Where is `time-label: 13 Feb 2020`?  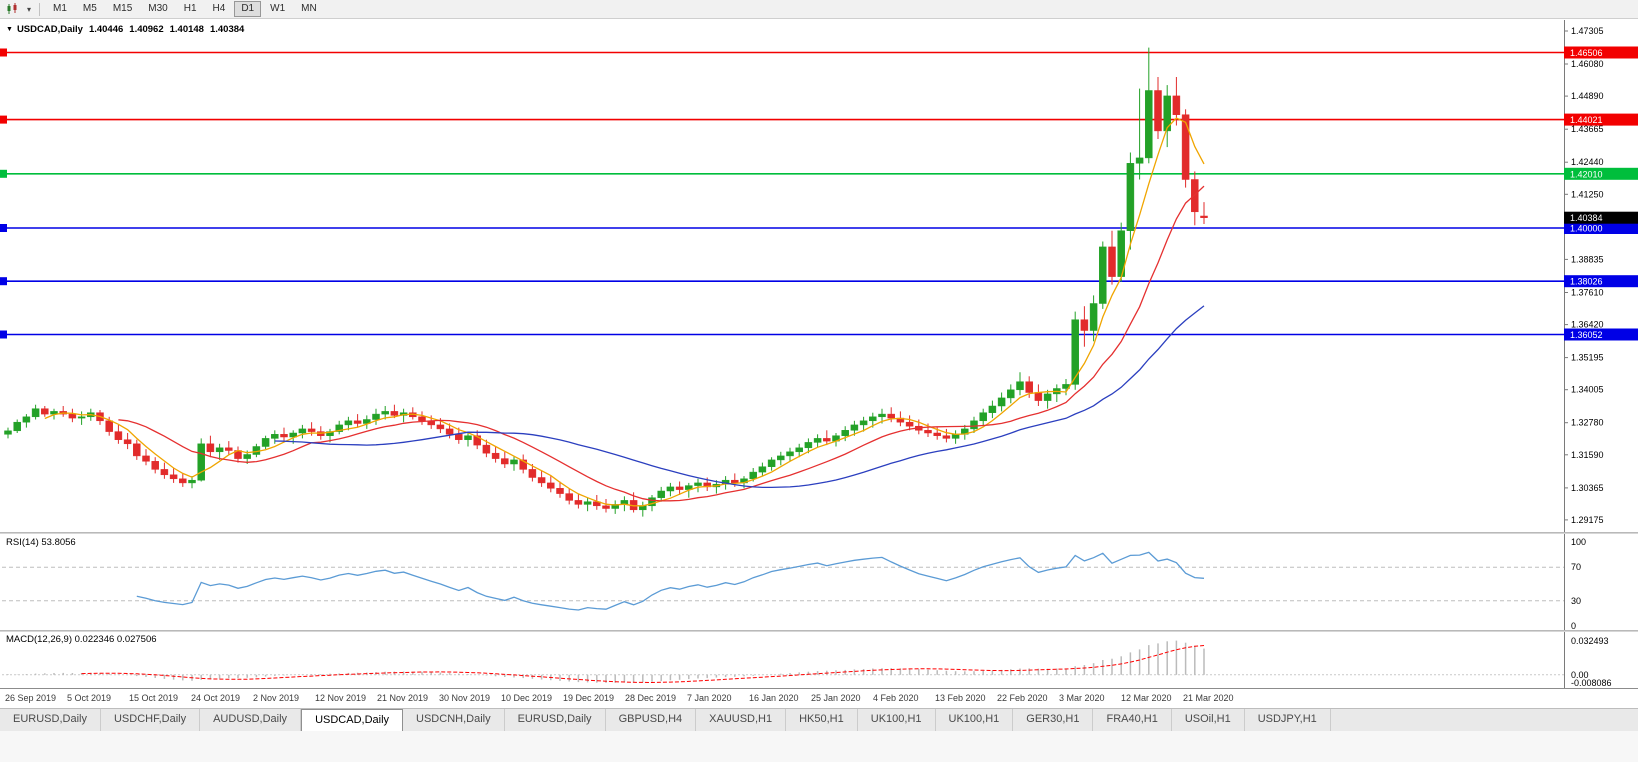 time-label: 13 Feb 2020 is located at coordinates (960, 698).